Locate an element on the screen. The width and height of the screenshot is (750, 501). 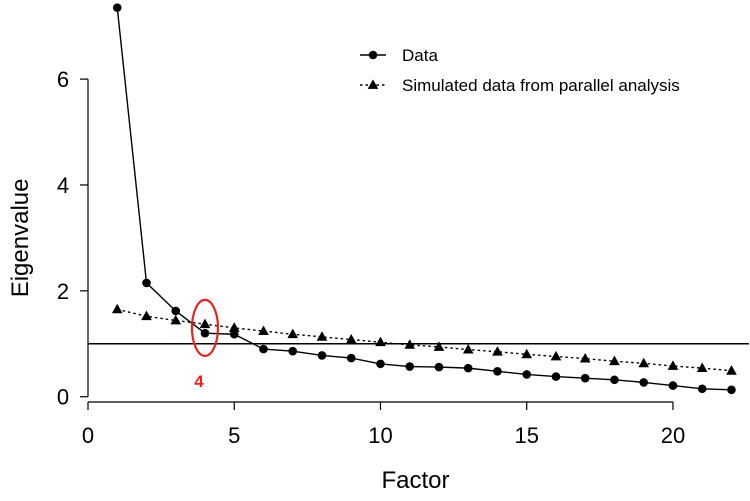
x-ticks: 0 5 10 15 20 is located at coordinates (383, 425).